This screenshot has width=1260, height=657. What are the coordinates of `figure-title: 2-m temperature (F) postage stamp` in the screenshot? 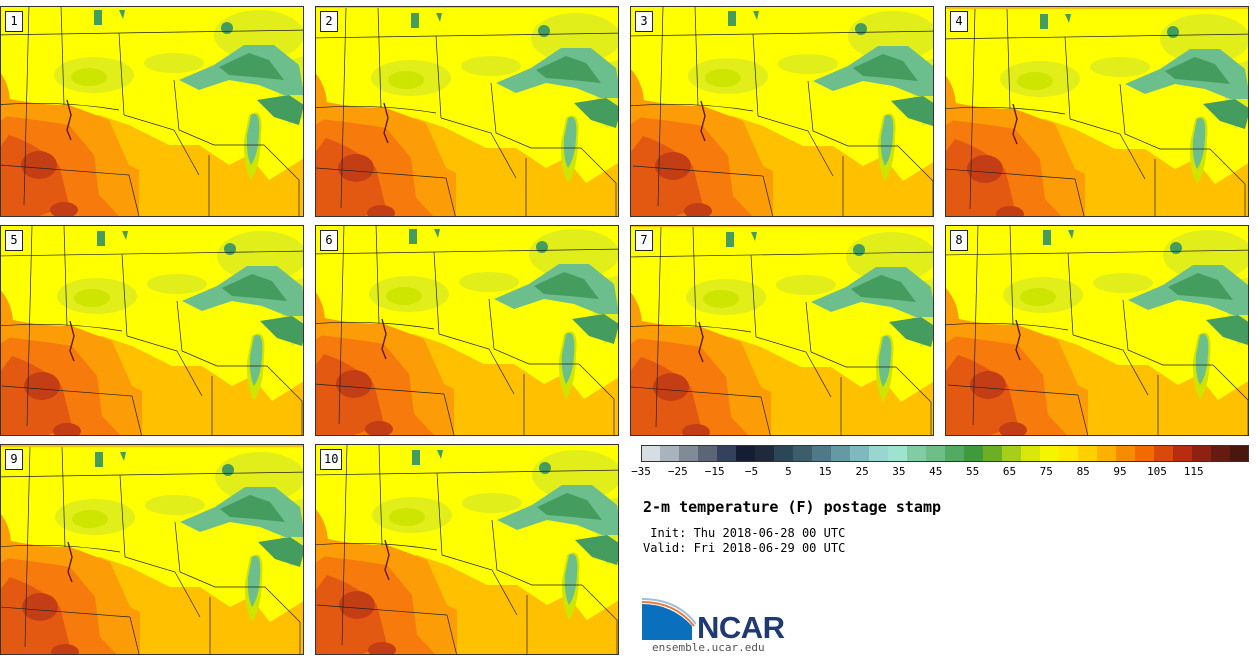 It's located at (792, 507).